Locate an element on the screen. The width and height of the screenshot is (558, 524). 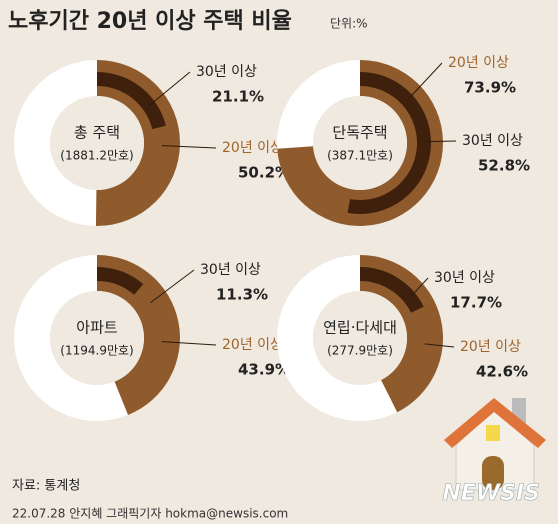
value-label: 42.6% is located at coordinates (502, 372).